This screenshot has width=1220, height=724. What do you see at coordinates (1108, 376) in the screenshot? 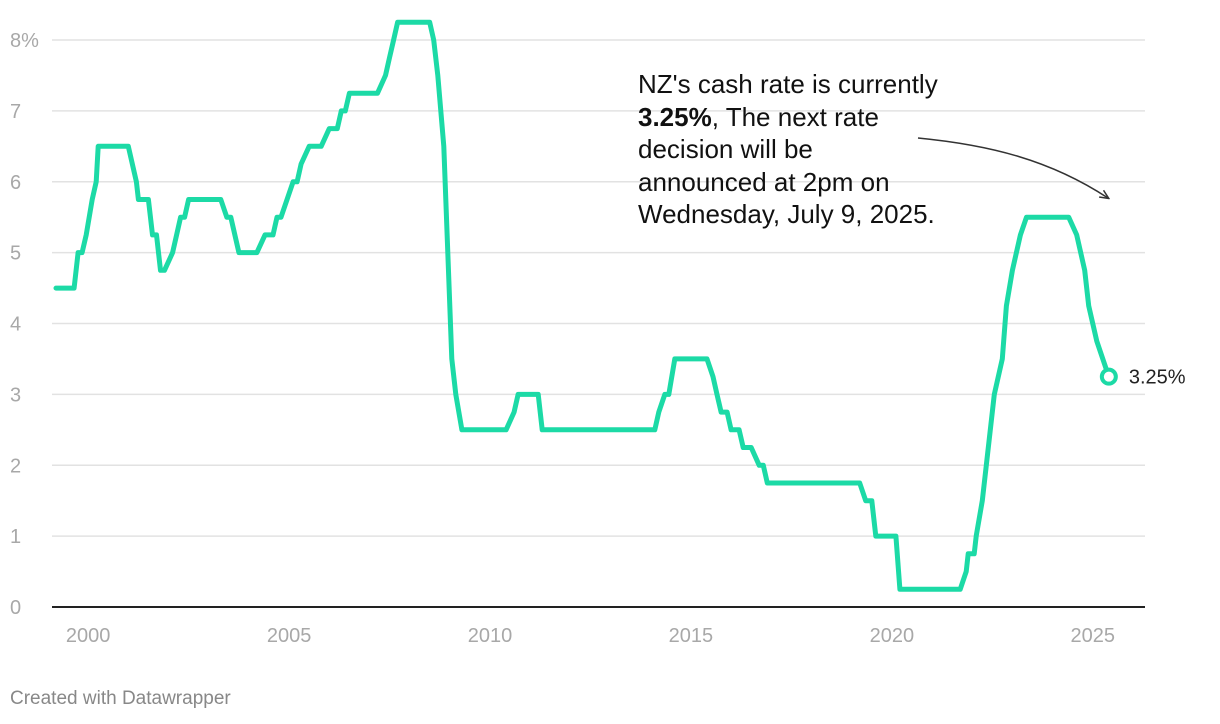
I see `end-point-marker` at bounding box center [1108, 376].